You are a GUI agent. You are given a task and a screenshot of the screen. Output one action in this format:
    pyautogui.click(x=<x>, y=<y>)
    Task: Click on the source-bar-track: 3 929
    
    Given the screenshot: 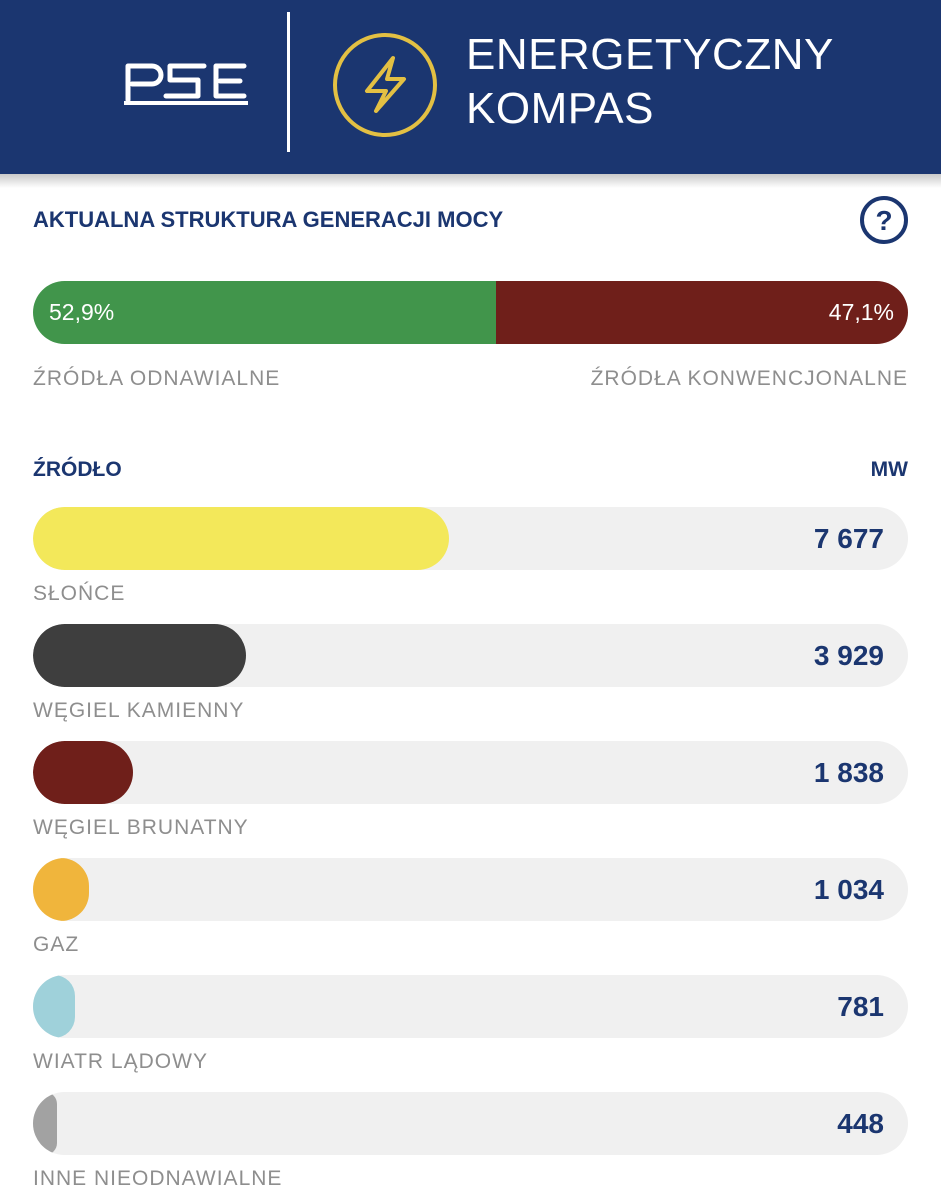 What is the action you would take?
    pyautogui.click(x=470, y=655)
    